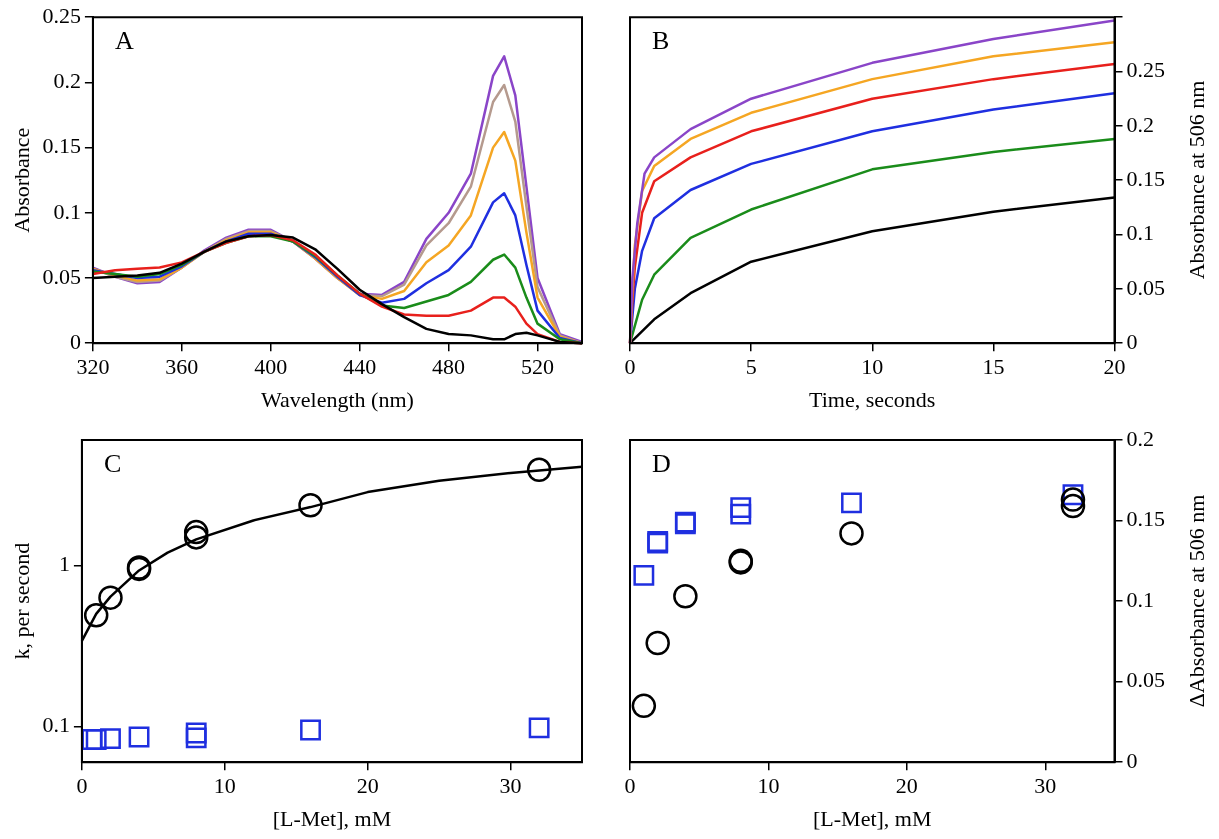 The width and height of the screenshot is (1219, 839). I want to click on annotation: A, so click(124, 41).